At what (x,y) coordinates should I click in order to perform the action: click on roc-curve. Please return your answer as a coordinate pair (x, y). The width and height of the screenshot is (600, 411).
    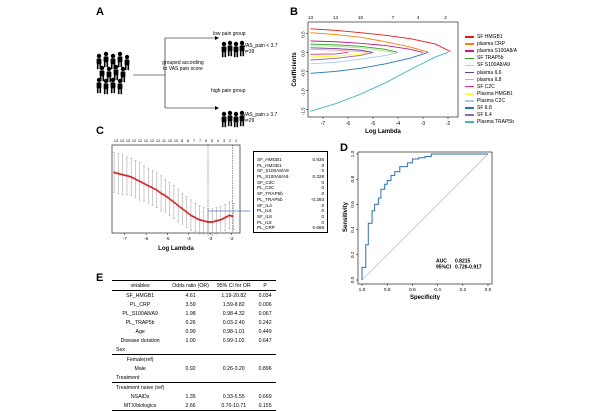
    Looking at the image, I should click on (424, 216).